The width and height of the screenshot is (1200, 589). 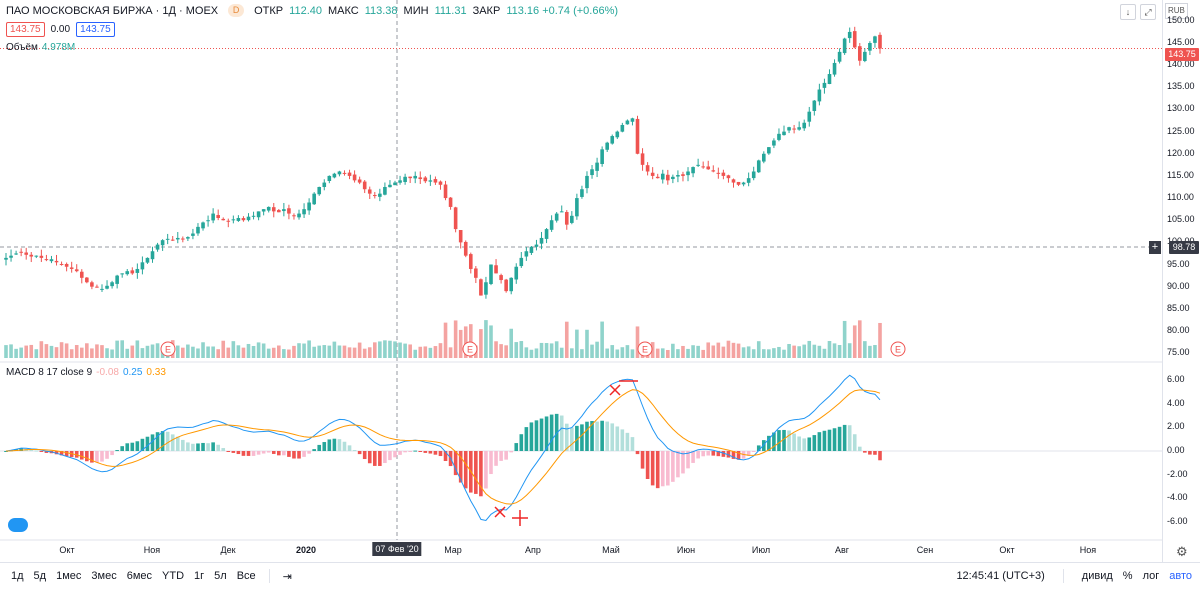 What do you see at coordinates (86, 372) in the screenshot?
I see `macd-legend: MACD 8 17 close 9 -0.08 0.25 0.33` at bounding box center [86, 372].